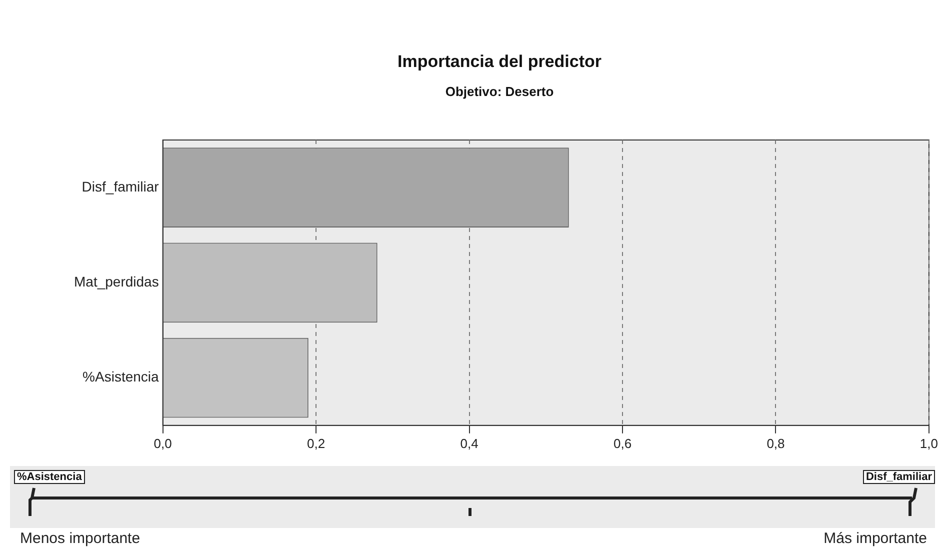 The image size is (941, 554). Describe the element at coordinates (316, 443) in the screenshot. I see `x-tick-label: 0,2` at that location.